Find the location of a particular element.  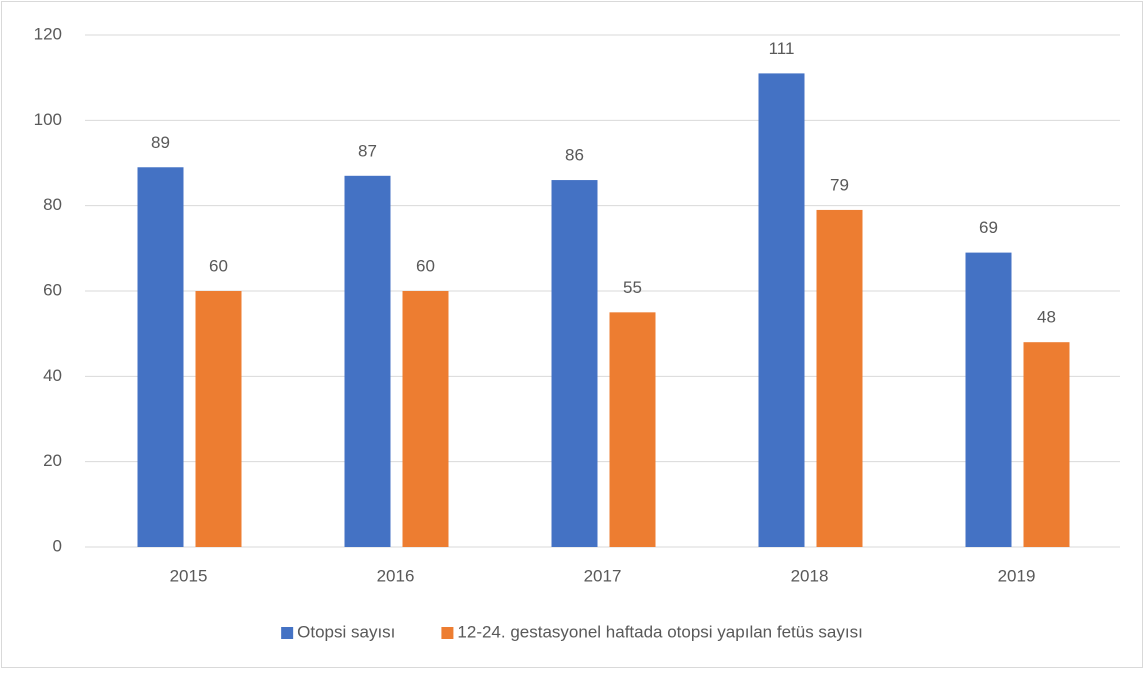

data-label: 69 is located at coordinates (988, 227).